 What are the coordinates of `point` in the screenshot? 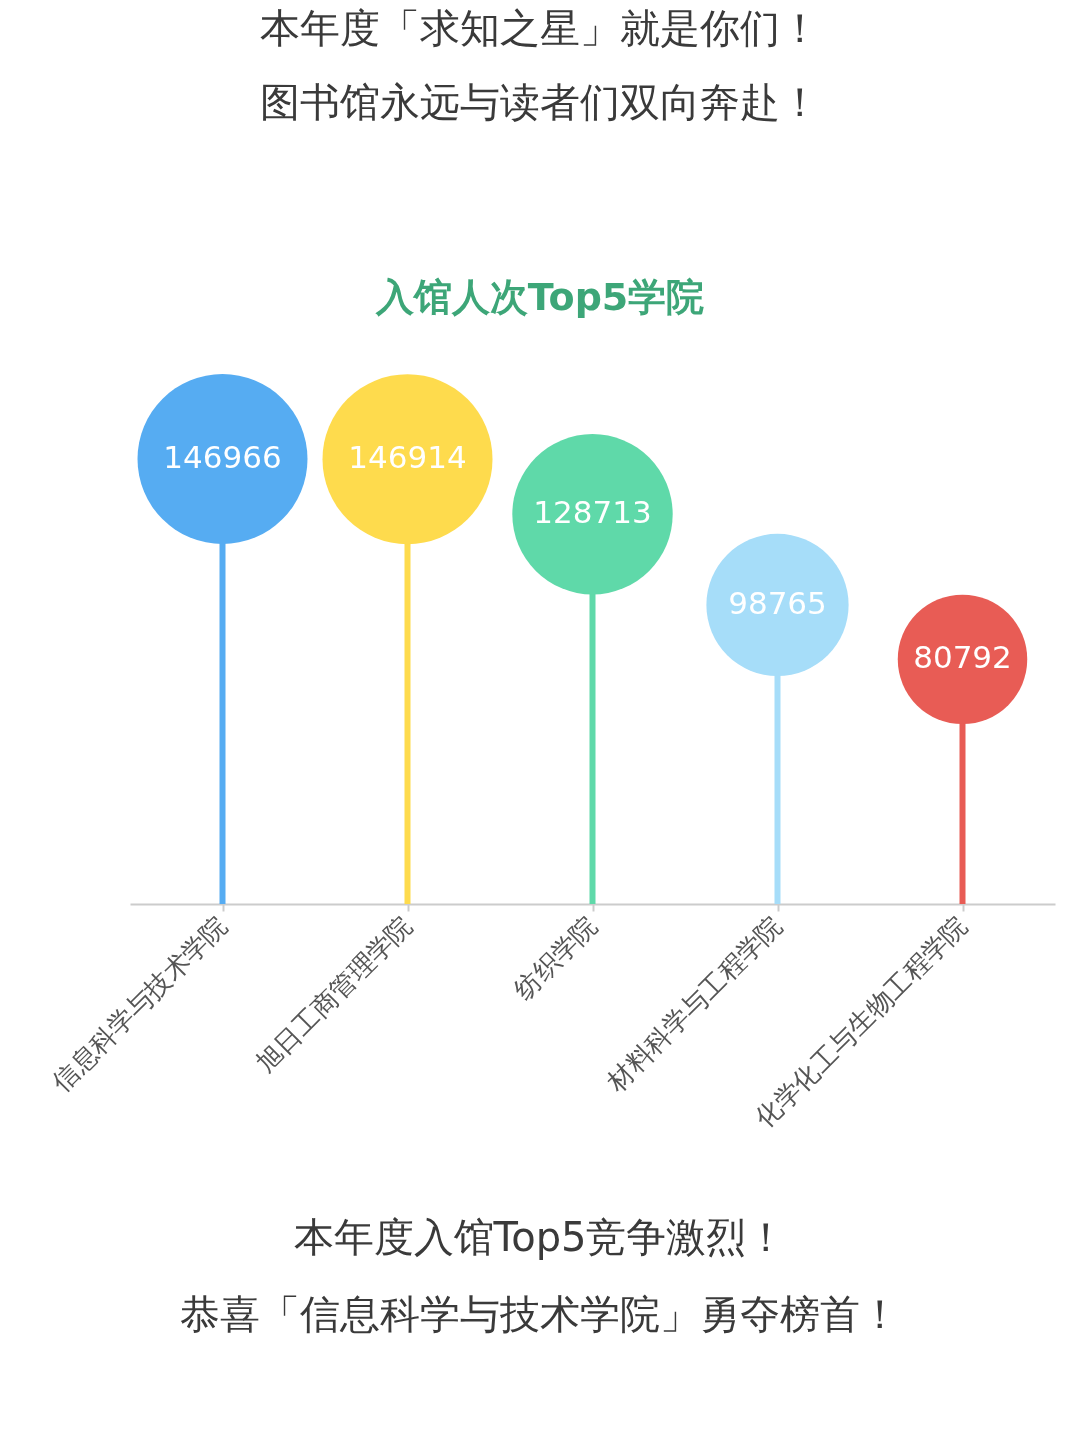 It's located at (592, 514).